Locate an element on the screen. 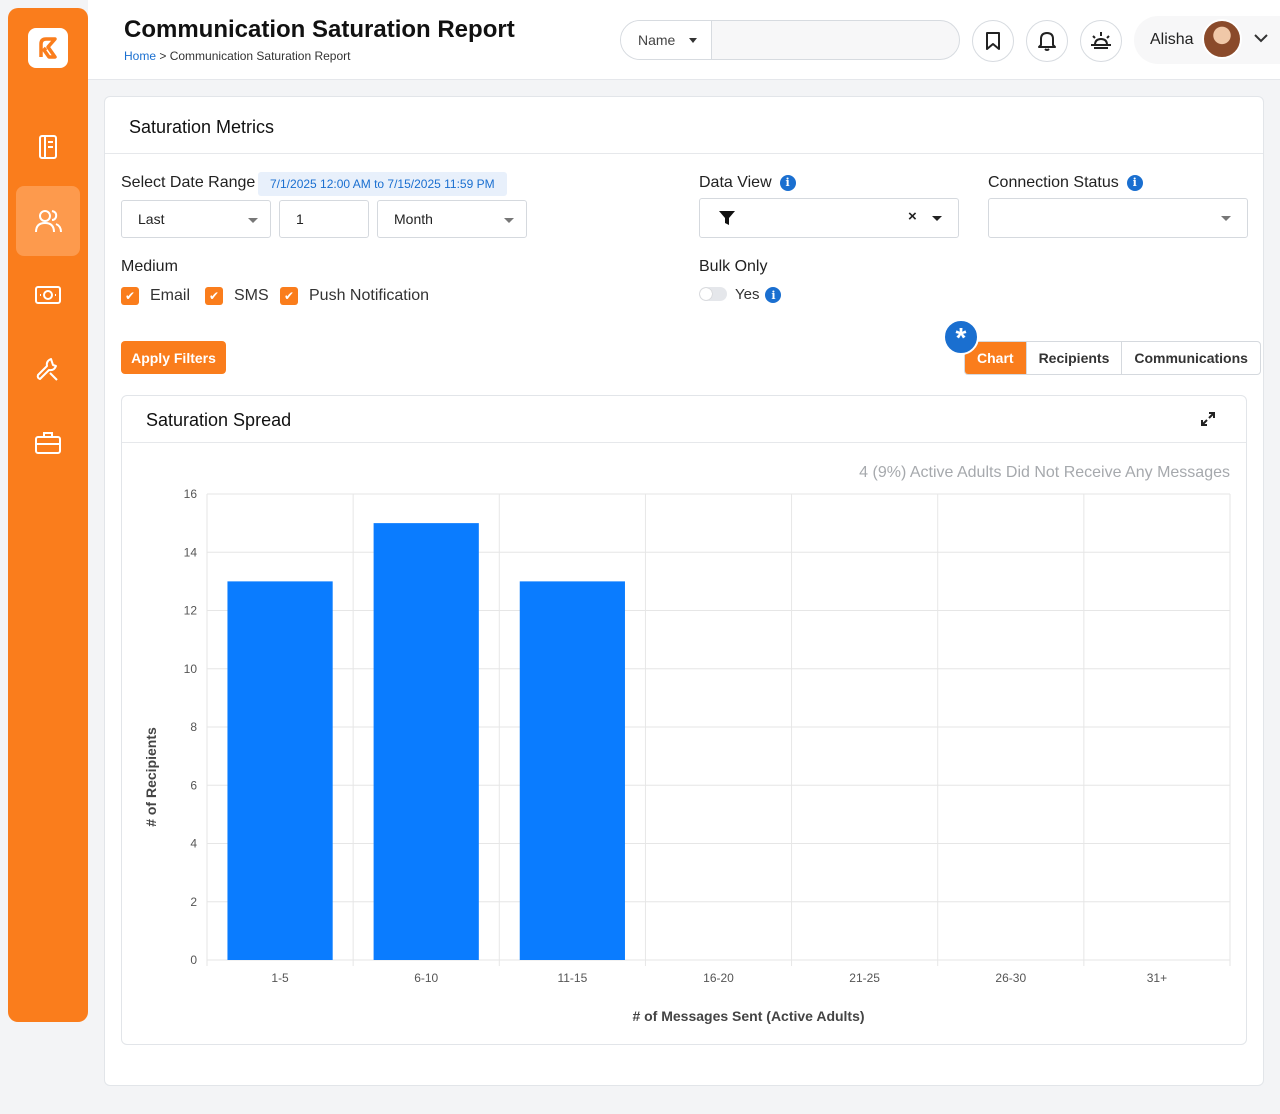 This screenshot has width=1280, height=1114. view-switcher: Chart Recipients Communications is located at coordinates (1112, 358).